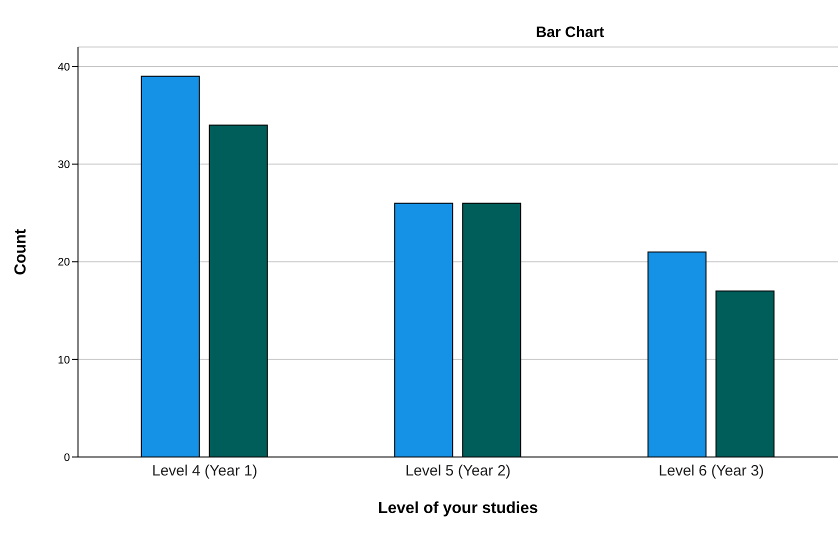 Image resolution: width=838 pixels, height=538 pixels. I want to click on y-tick-label: 30, so click(64, 165).